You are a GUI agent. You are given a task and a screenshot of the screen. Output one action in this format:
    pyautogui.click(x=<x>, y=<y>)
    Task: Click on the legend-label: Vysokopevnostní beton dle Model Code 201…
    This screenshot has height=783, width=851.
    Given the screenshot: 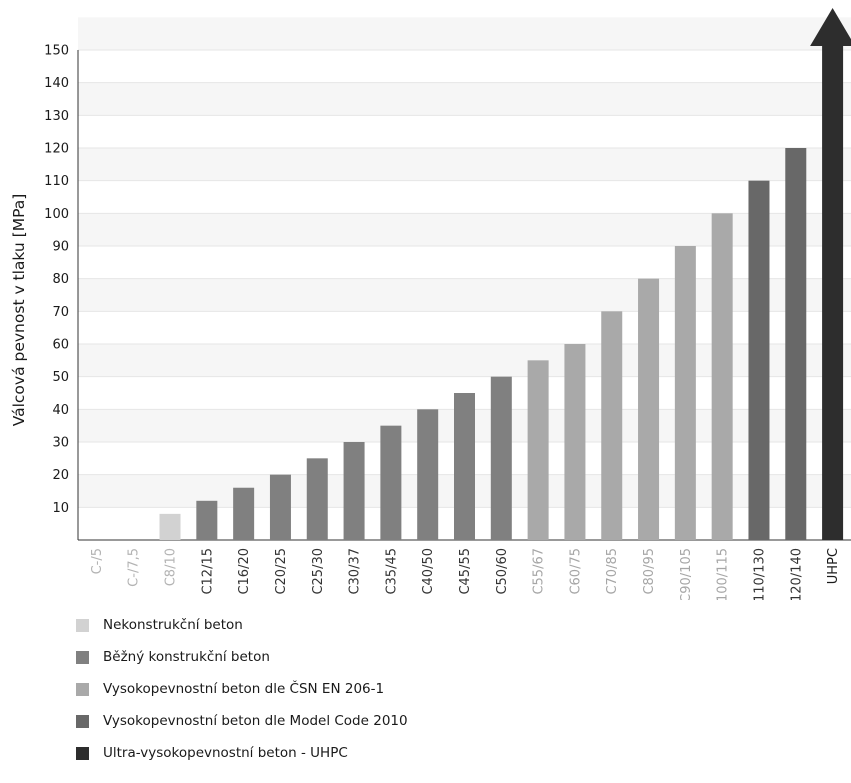 What is the action you would take?
    pyautogui.click(x=255, y=721)
    